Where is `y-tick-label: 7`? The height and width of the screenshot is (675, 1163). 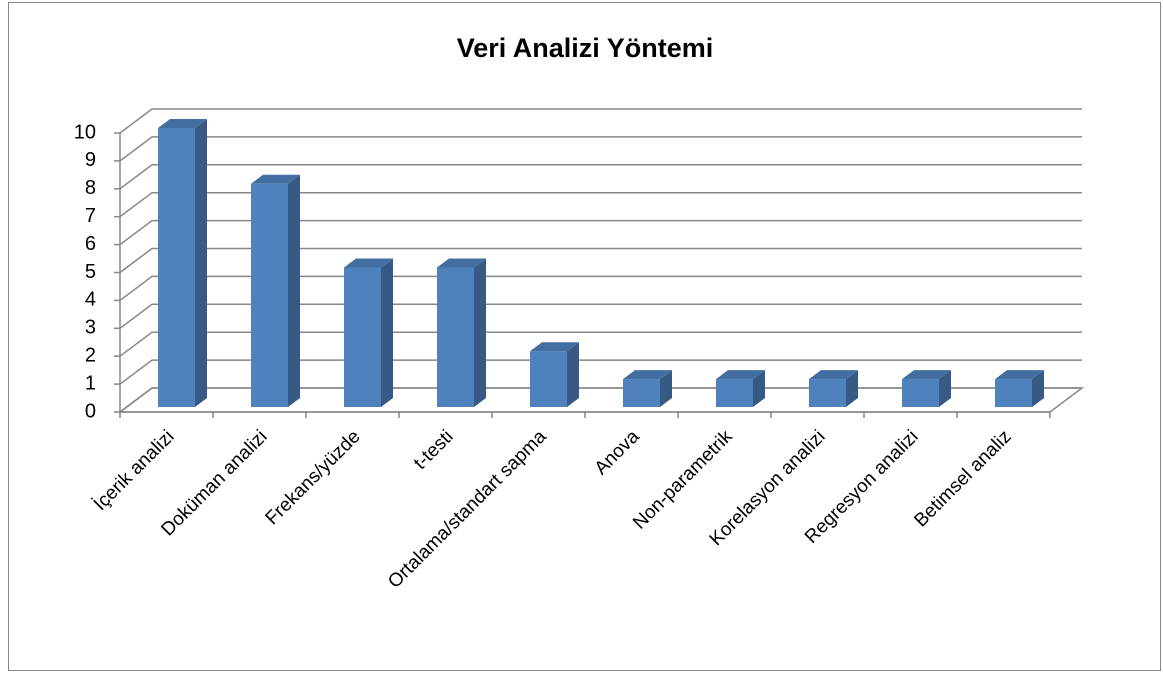 y-tick-label: 7 is located at coordinates (90, 216).